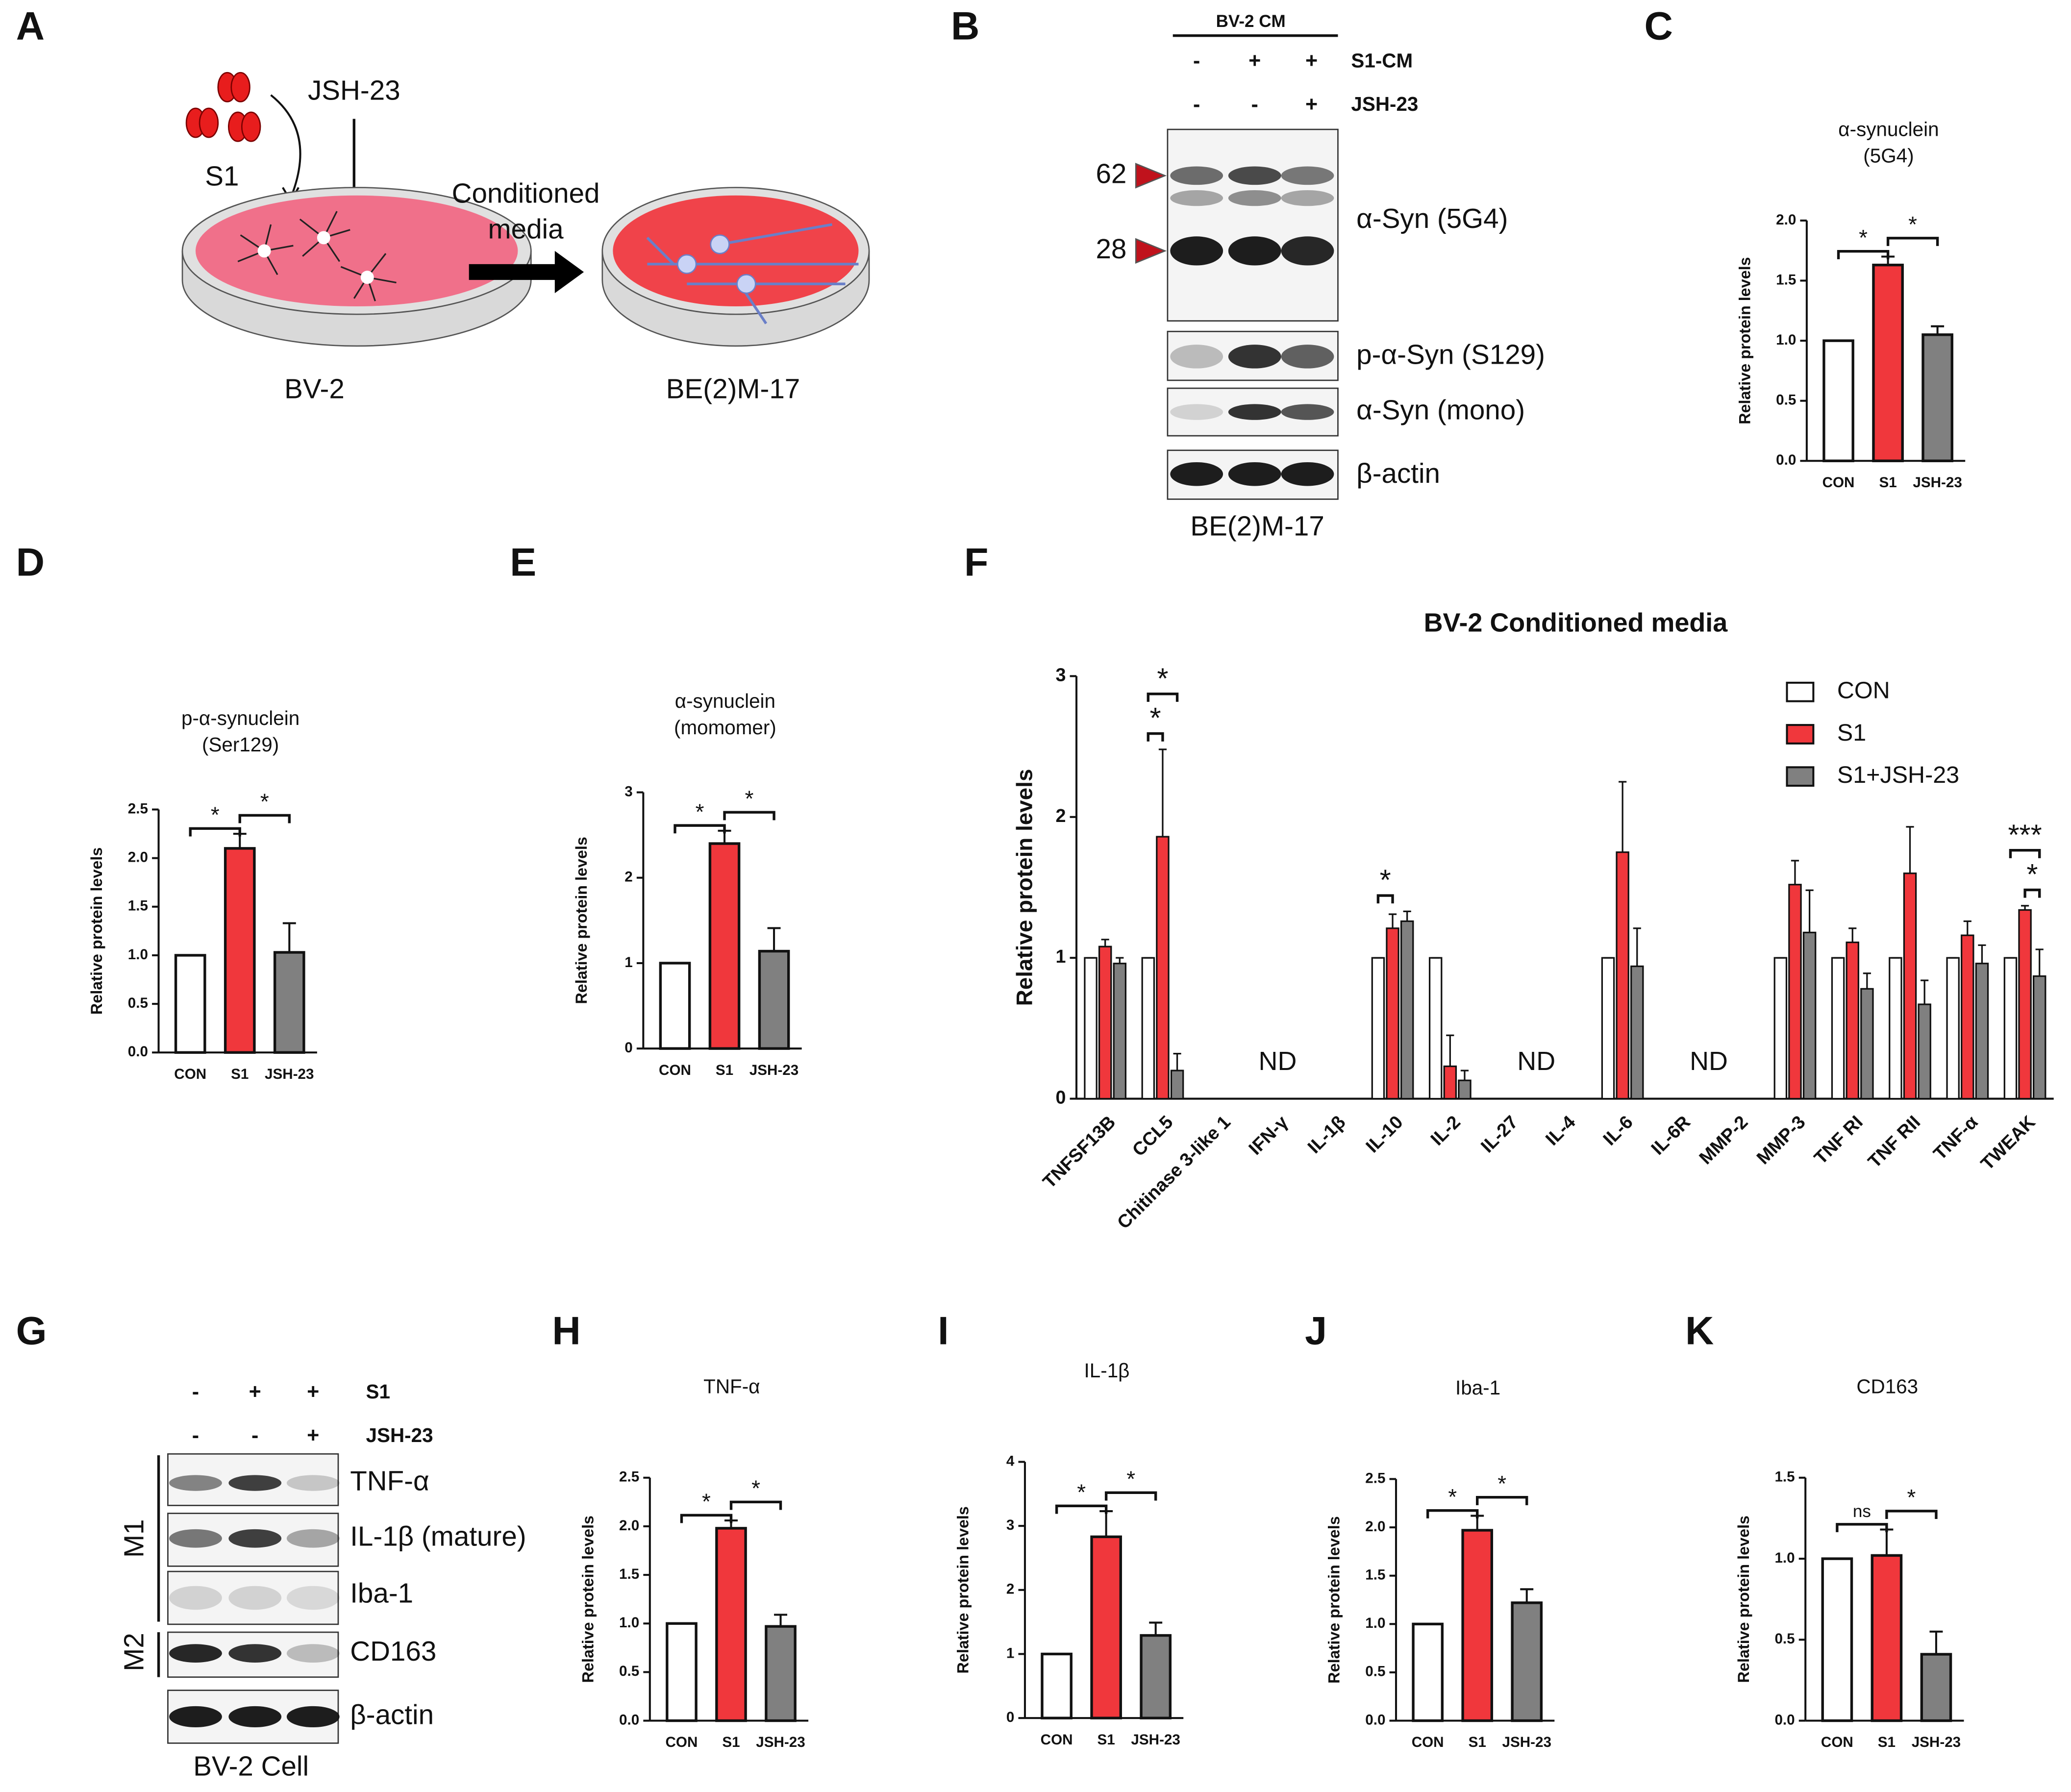 Image resolution: width=2071 pixels, height=1792 pixels. I want to click on chart-title: IL-1β, so click(1107, 1370).